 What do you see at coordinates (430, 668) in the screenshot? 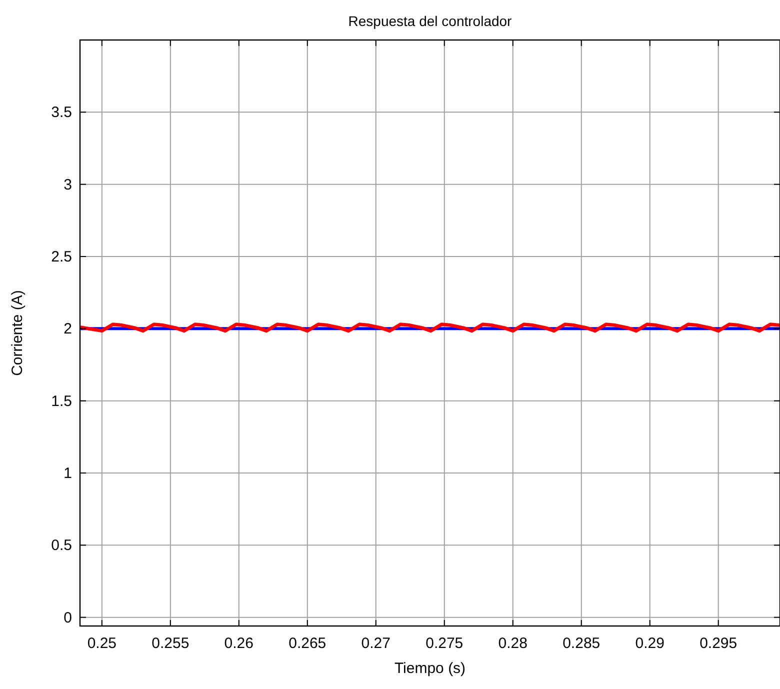
I see `x-axis-title: Tiempo (s)` at bounding box center [430, 668].